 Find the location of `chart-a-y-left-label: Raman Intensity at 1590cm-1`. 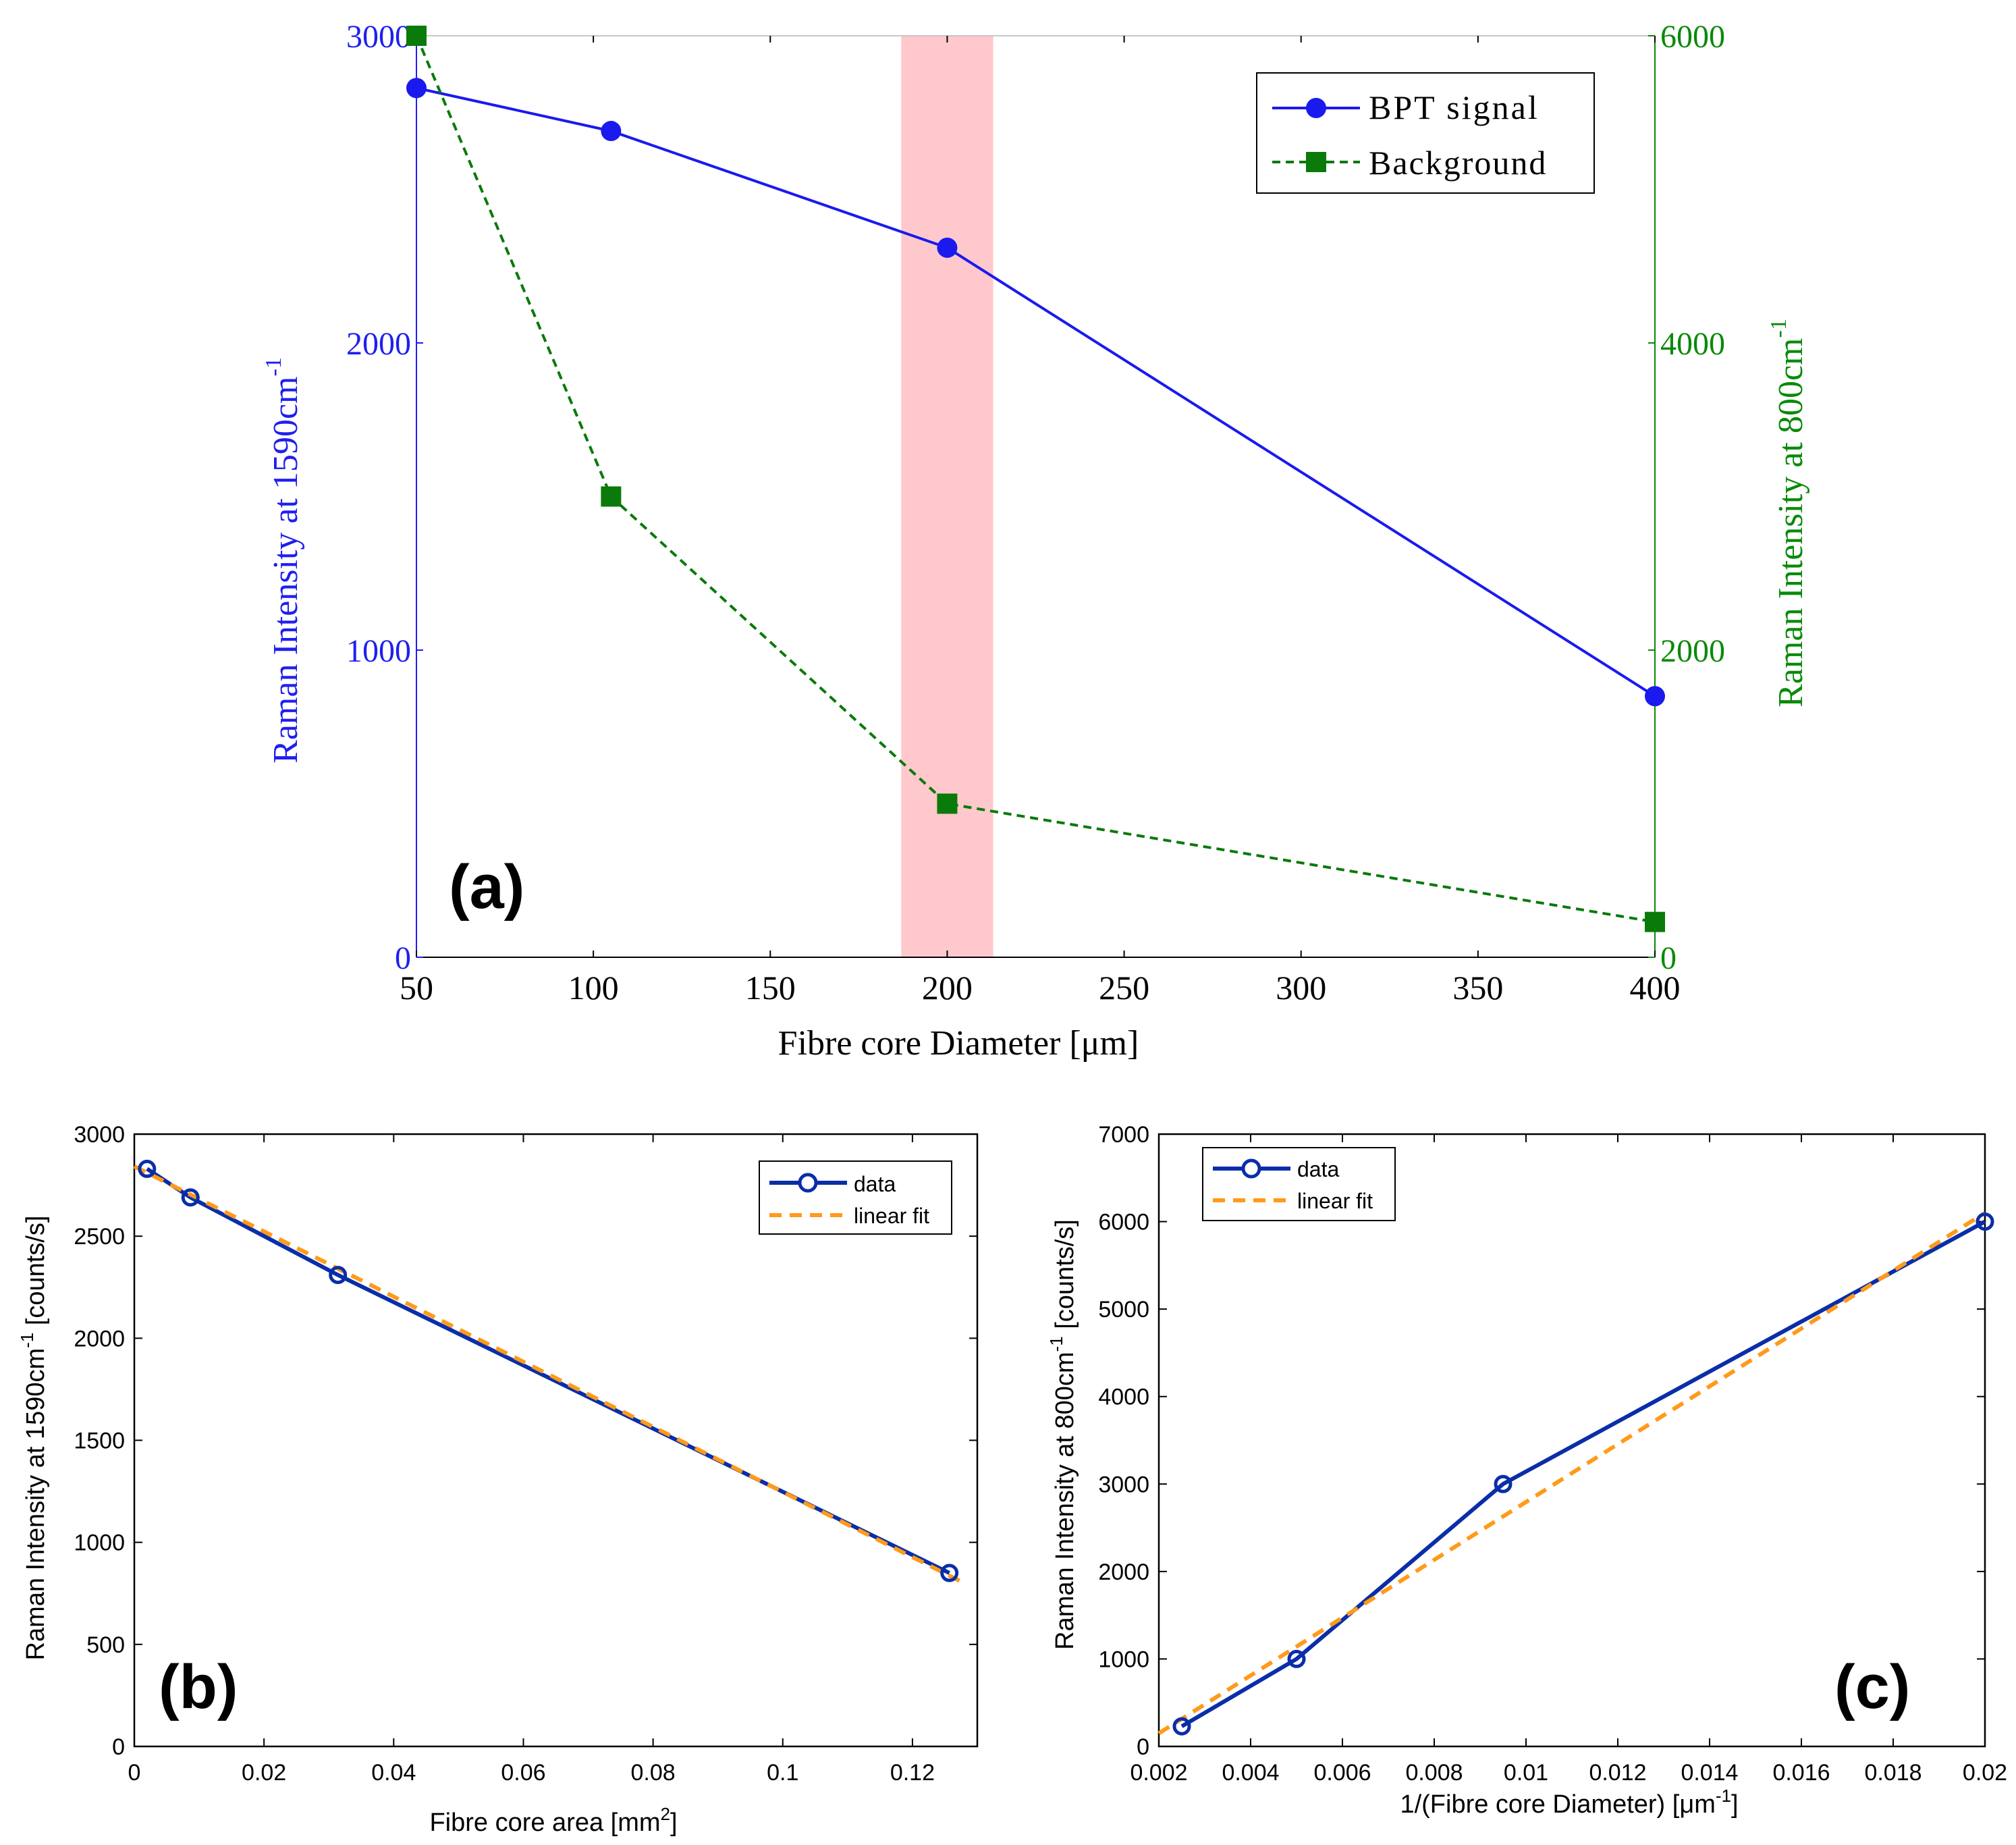

chart-a-y-left-label: Raman Intensity at 1590cm-1 is located at coordinates (283, 560).